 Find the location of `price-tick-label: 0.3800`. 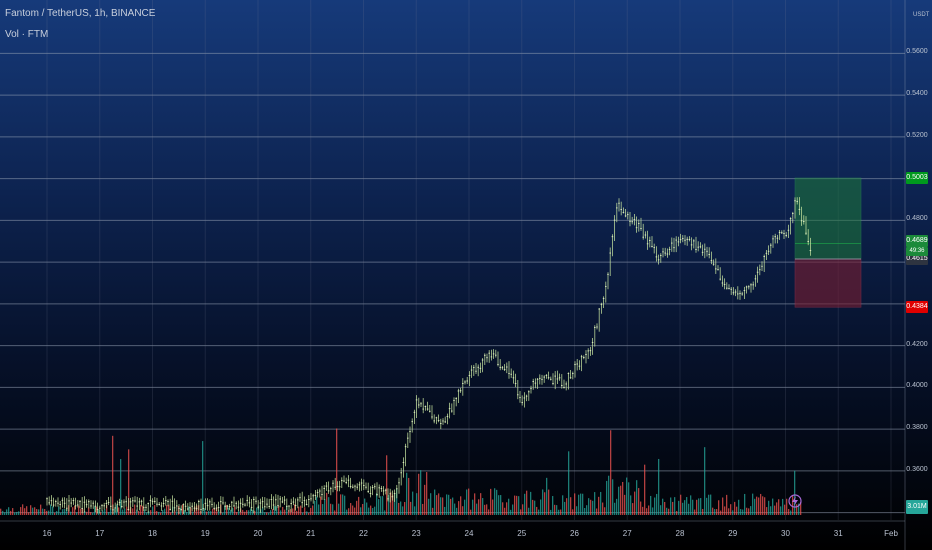

price-tick-label: 0.3800 is located at coordinates (917, 428).